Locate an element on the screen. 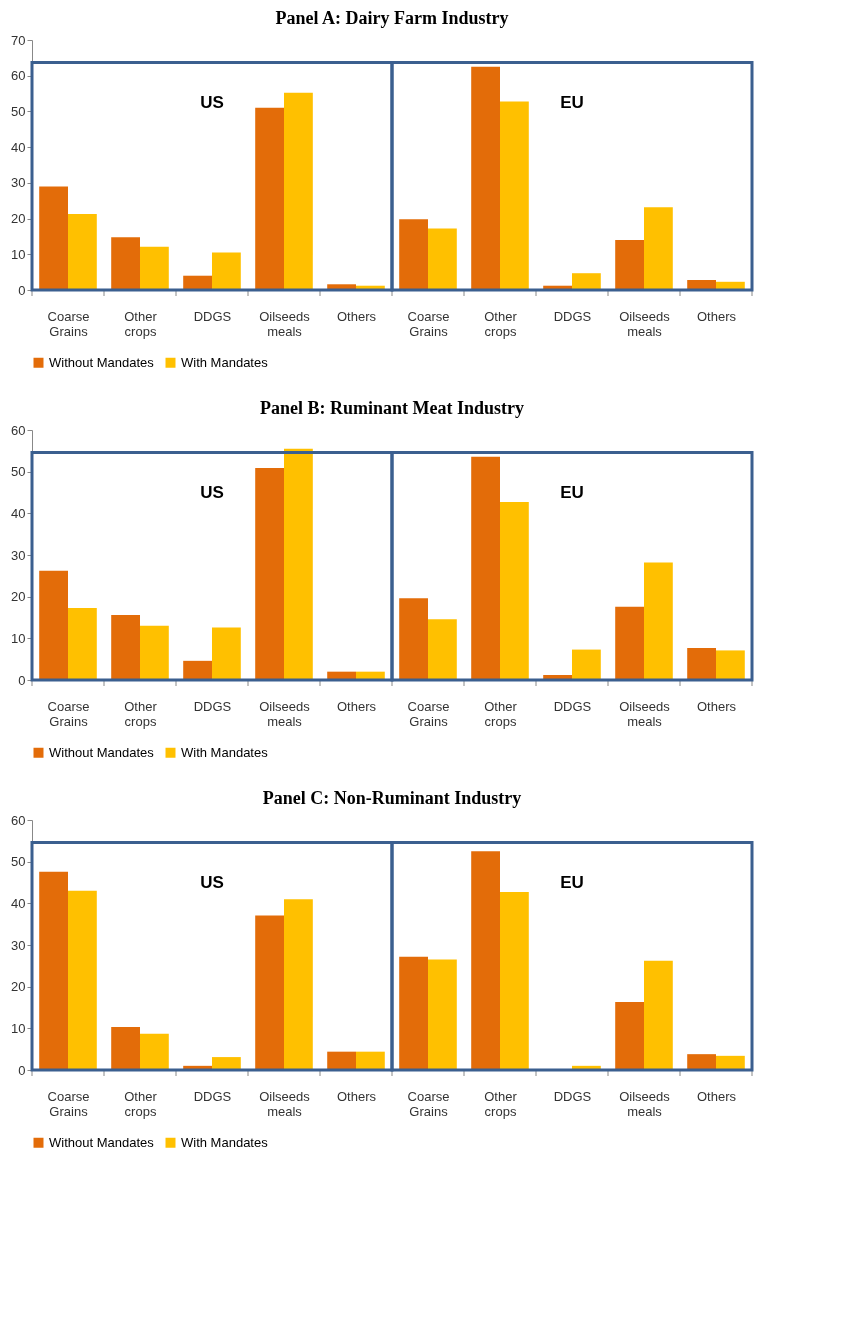  chart-title: Panel C: Non-Ruminant Industry is located at coordinates (392, 798).